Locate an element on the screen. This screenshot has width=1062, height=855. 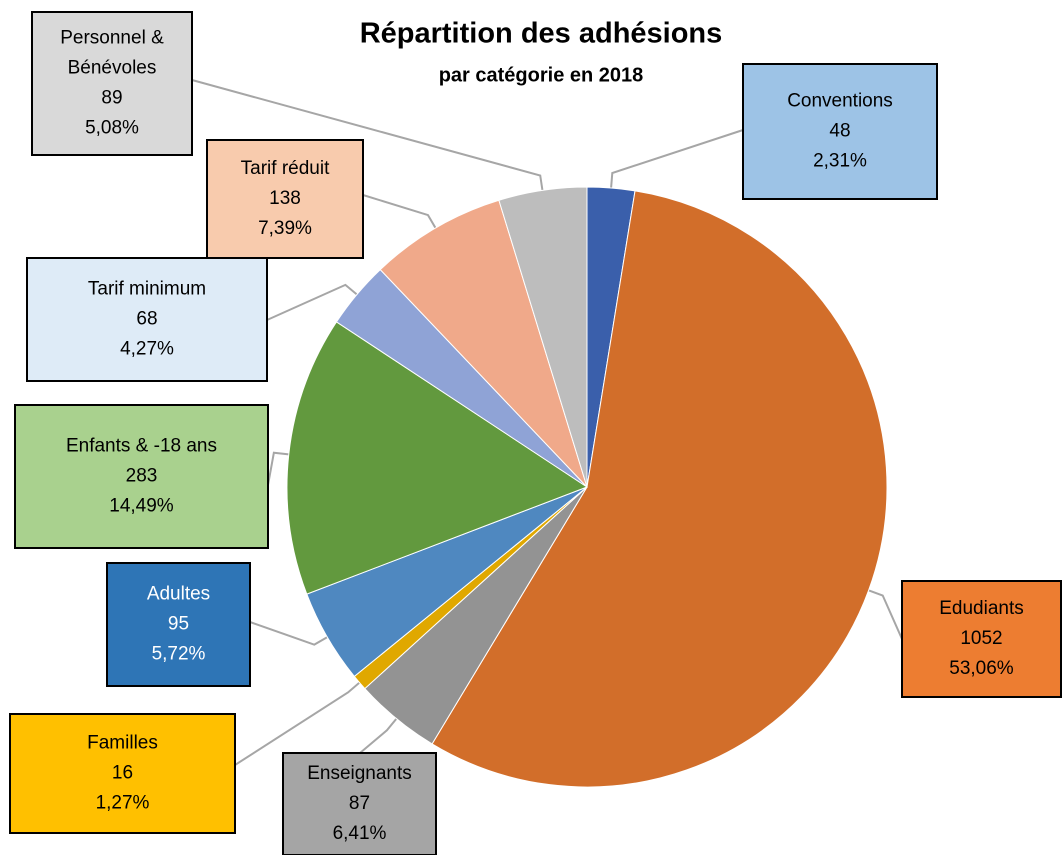
label-name-part: Bénévoles is located at coordinates (112, 68).